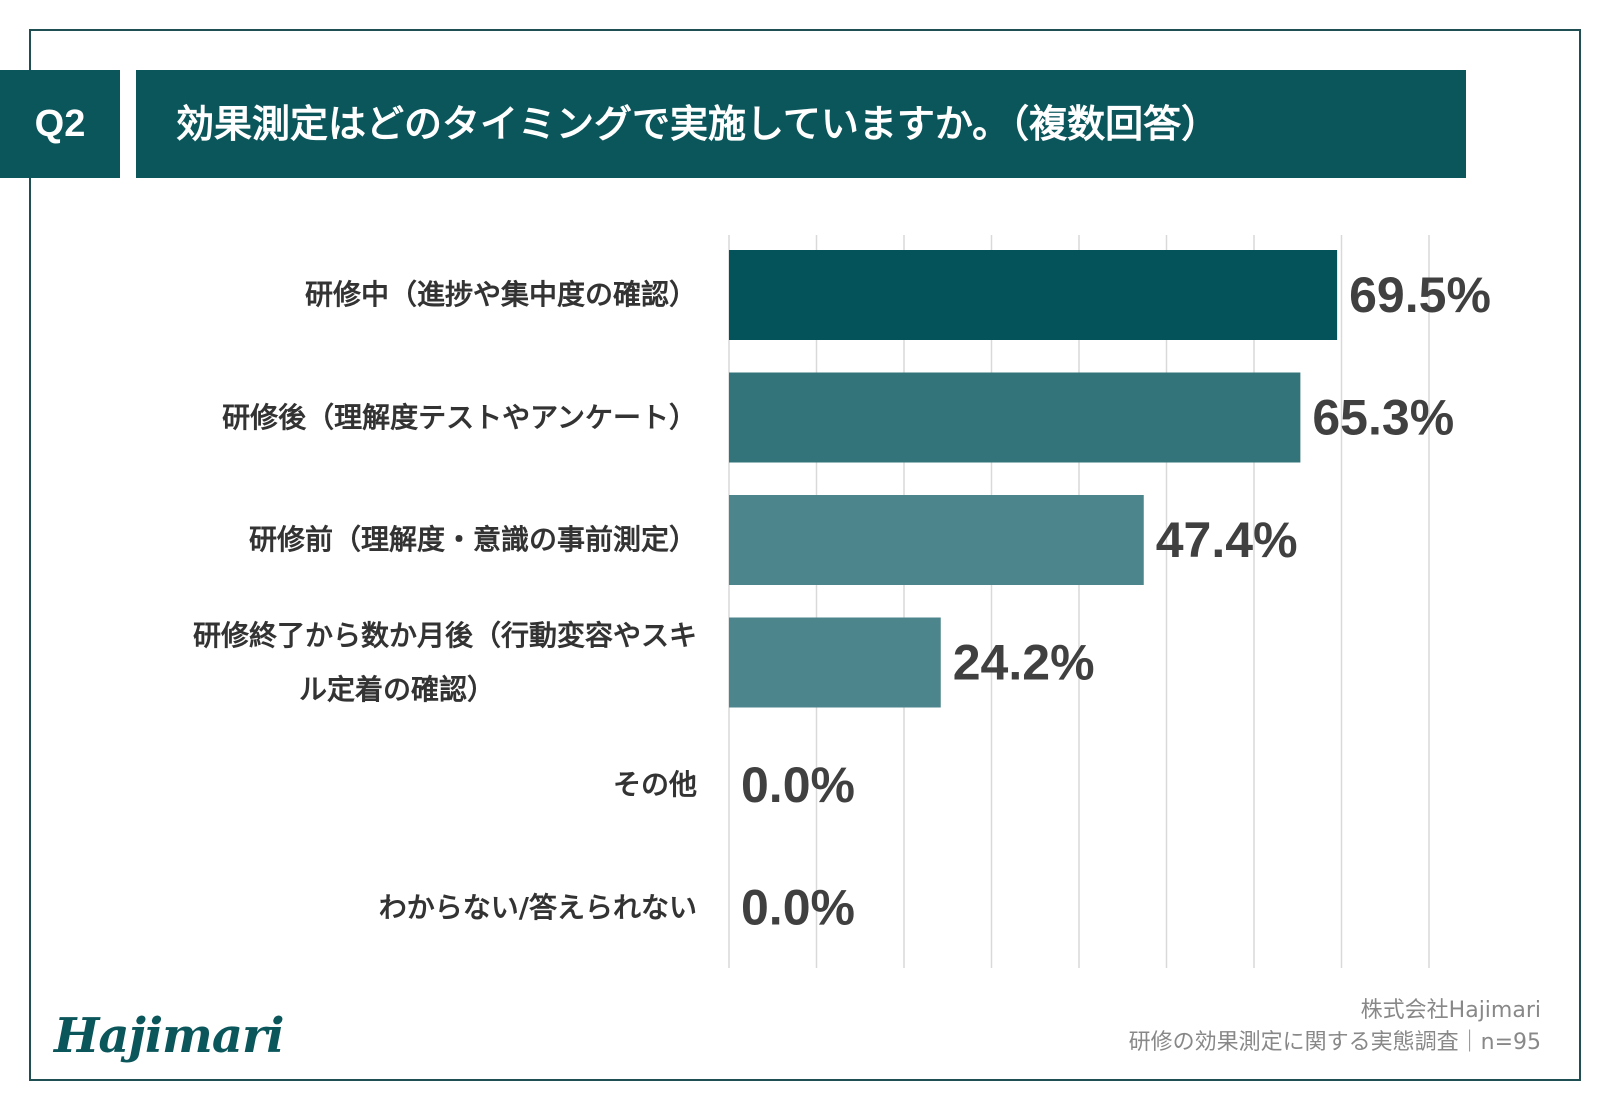  I want to click on category-label: その他, so click(397, 785).